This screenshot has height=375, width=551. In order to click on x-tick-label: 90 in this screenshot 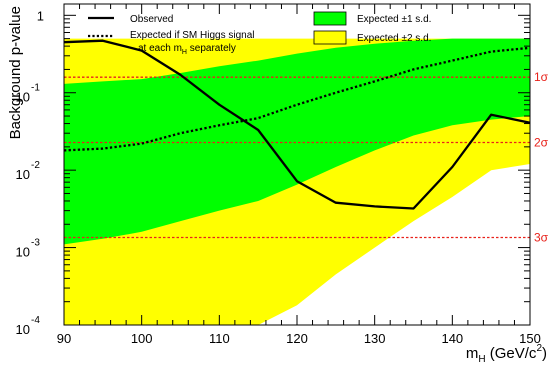, I will do `click(64, 338)`.